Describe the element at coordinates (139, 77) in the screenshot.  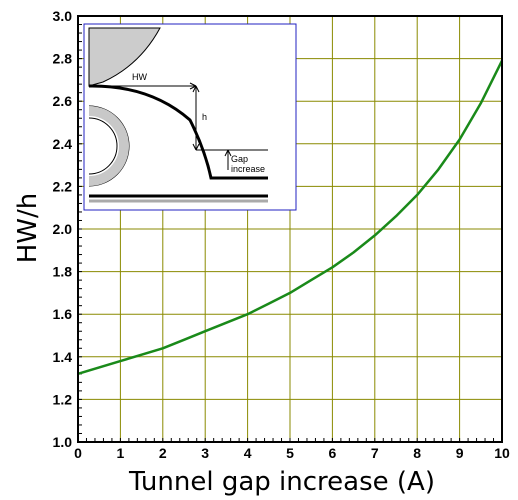
I see `inset-hw-label: HW` at that location.